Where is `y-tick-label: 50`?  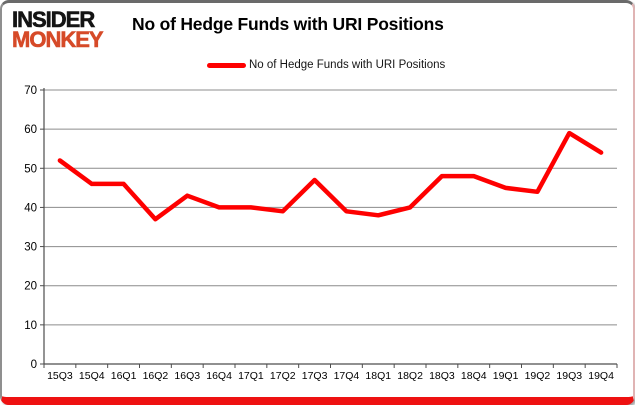 y-tick-label: 50 is located at coordinates (30, 169).